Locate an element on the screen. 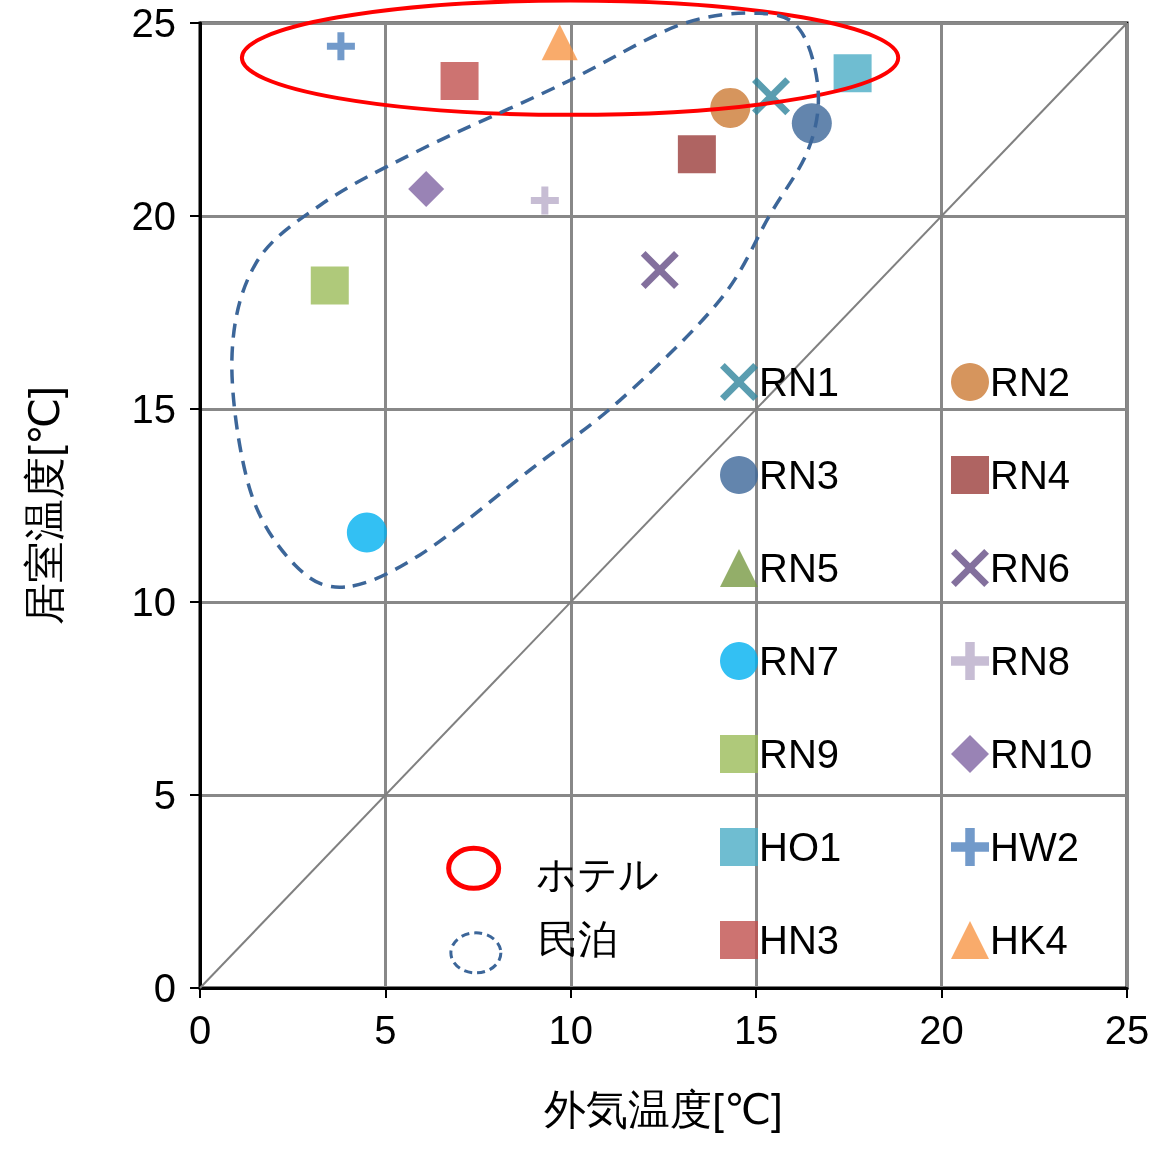 Image resolution: width=1157 pixels, height=1168 pixels. legend-label: HK4 is located at coordinates (1029, 940).